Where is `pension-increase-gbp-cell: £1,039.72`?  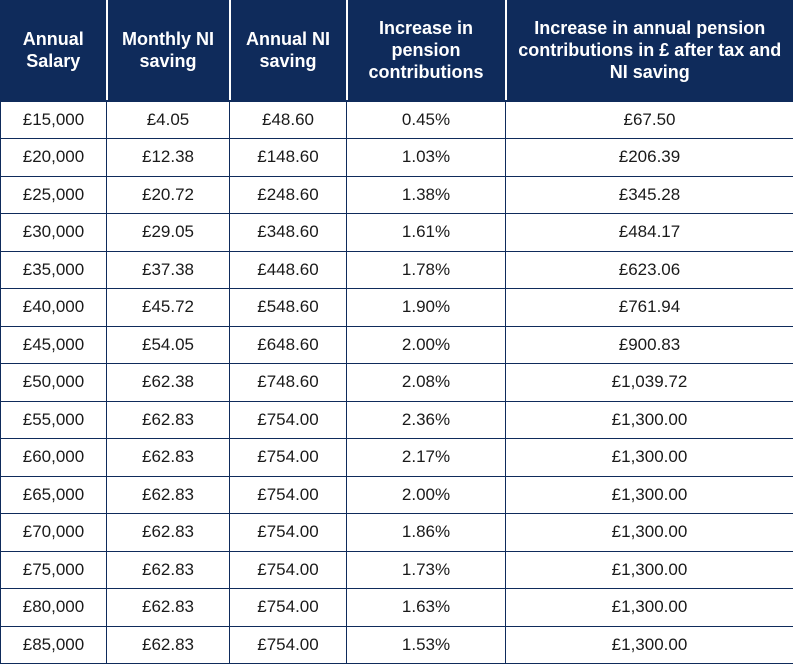 pension-increase-gbp-cell: £1,039.72 is located at coordinates (649, 382).